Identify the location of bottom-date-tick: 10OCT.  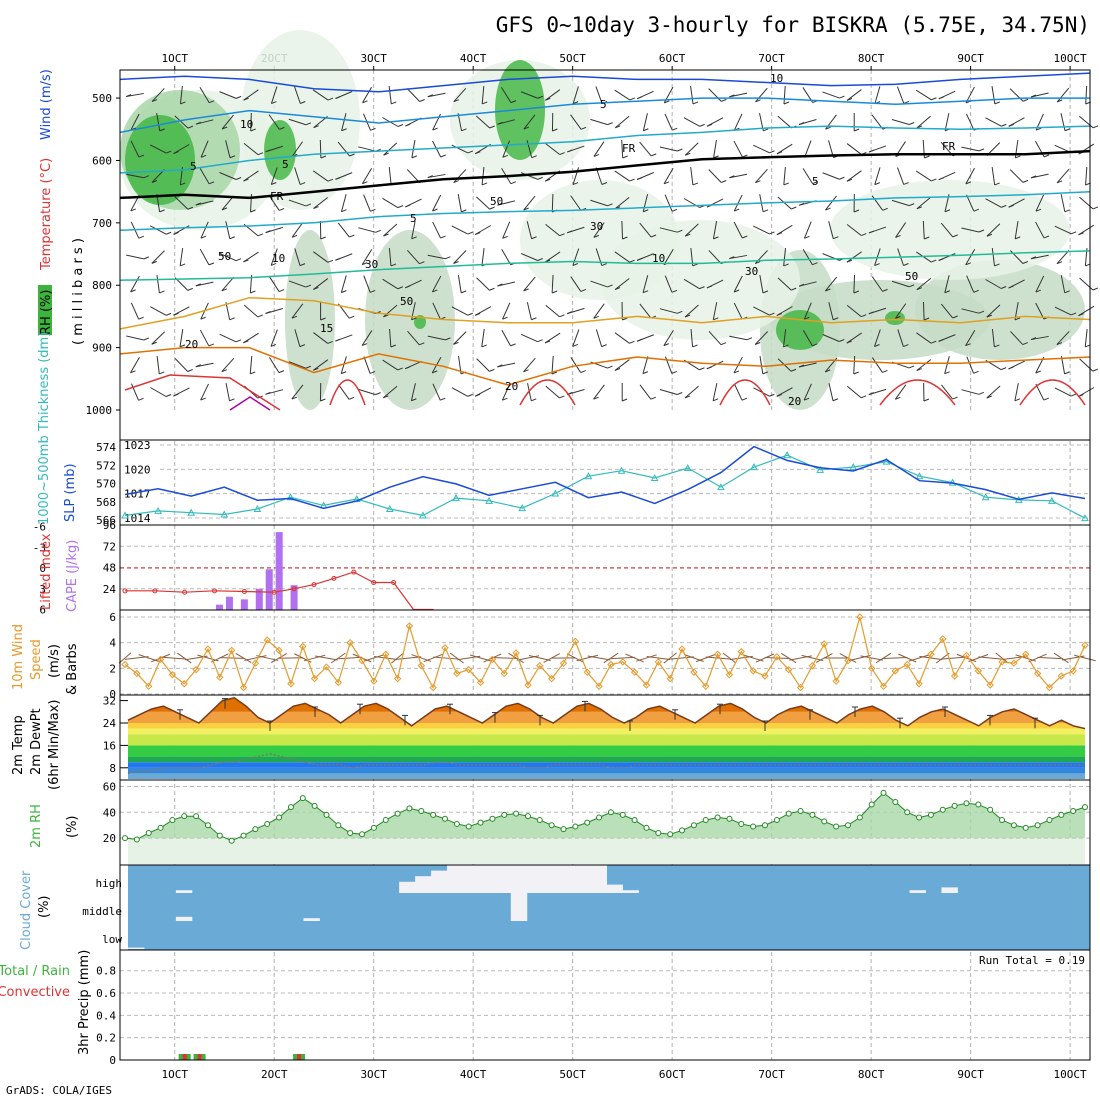
(1070, 1074).